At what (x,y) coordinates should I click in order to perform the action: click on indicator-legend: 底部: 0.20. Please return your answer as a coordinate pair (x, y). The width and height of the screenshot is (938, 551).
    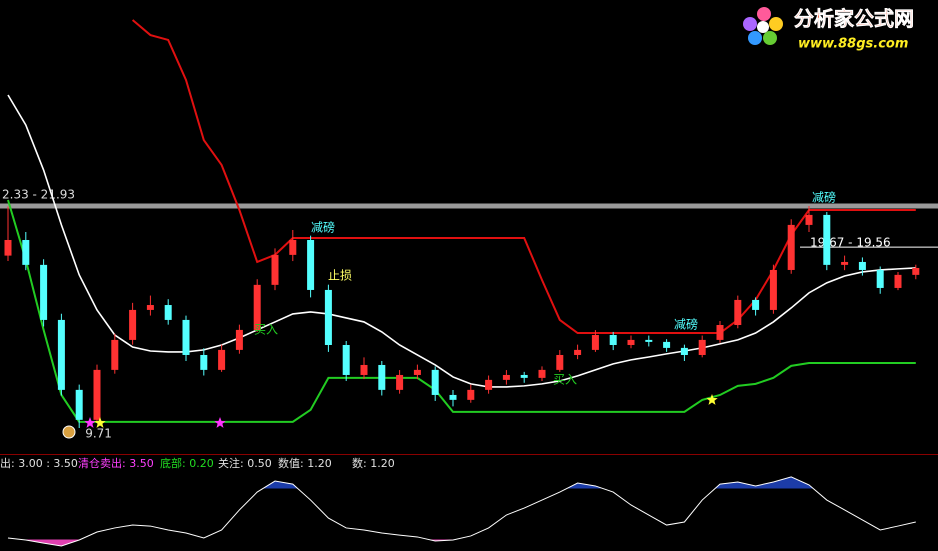
    Looking at the image, I should click on (187, 463).